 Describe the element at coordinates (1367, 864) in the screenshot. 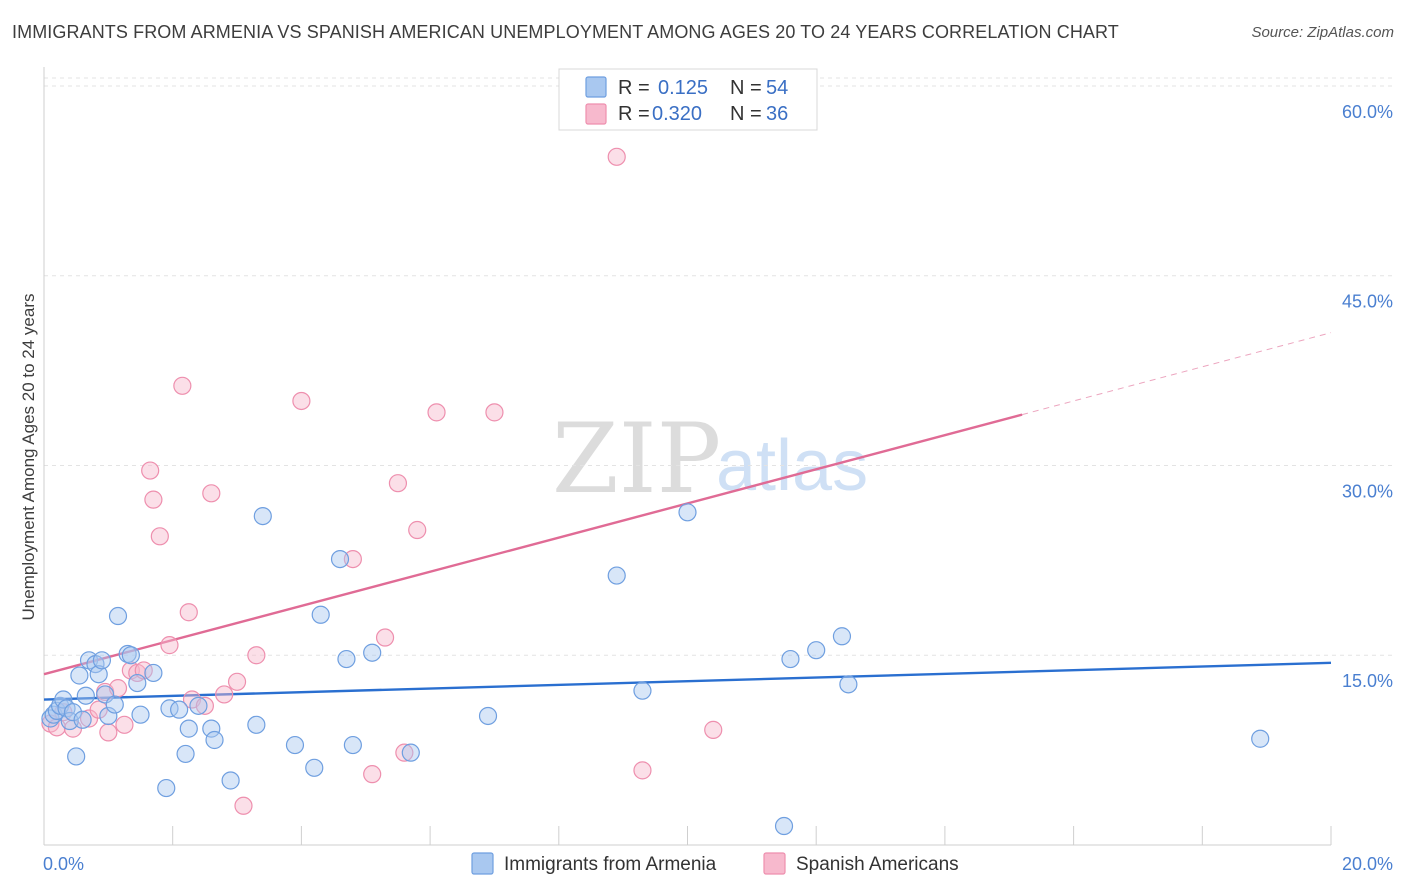

I see `x-tick-label: 20.0%` at that location.